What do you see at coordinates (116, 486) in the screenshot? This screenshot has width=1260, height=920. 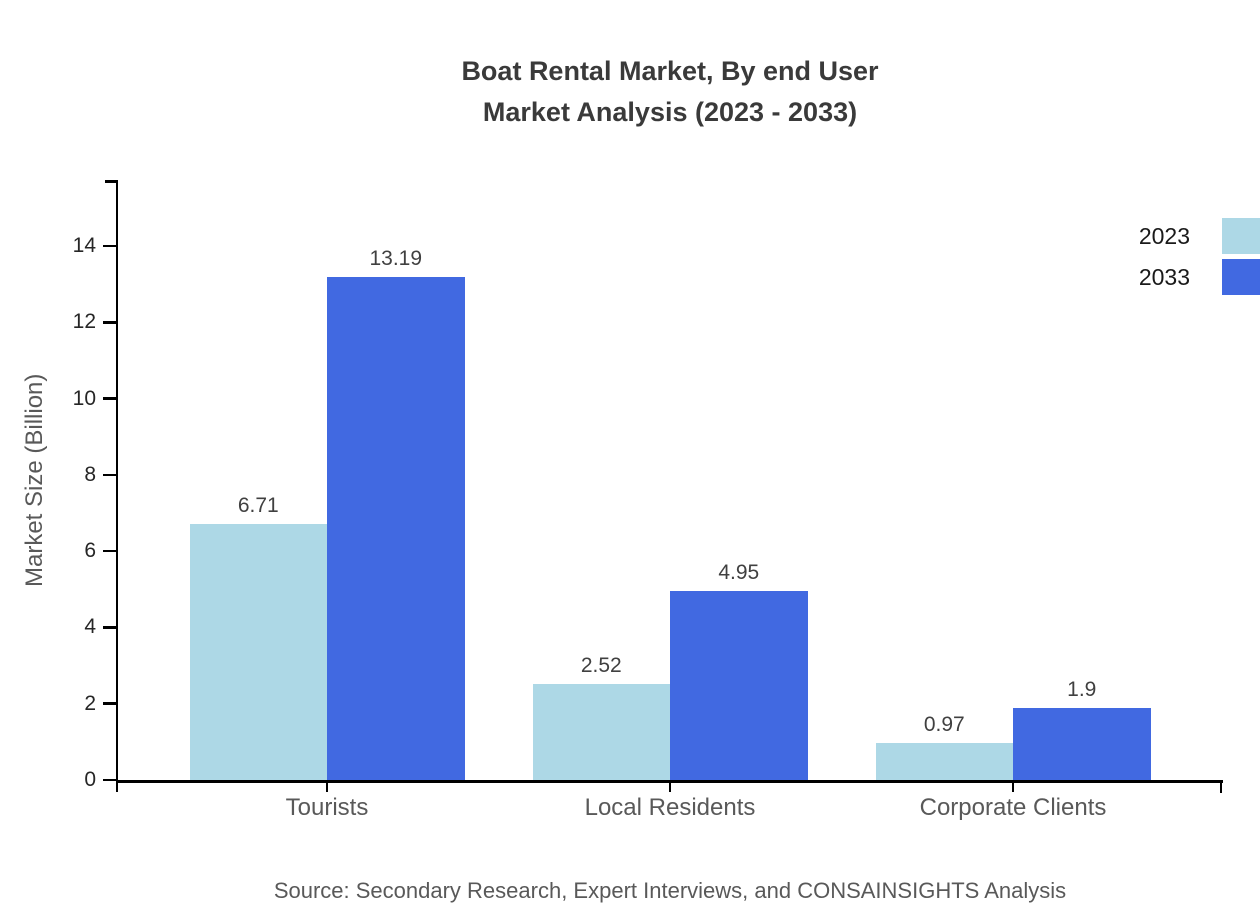 I see `y-axis-line` at bounding box center [116, 486].